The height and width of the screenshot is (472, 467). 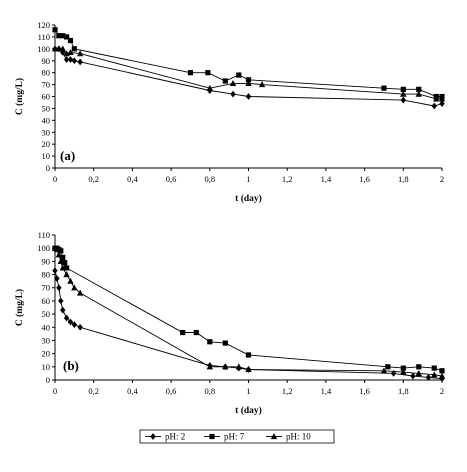 I want to click on x-tick-label-a: 0,2, so click(x=93, y=179).